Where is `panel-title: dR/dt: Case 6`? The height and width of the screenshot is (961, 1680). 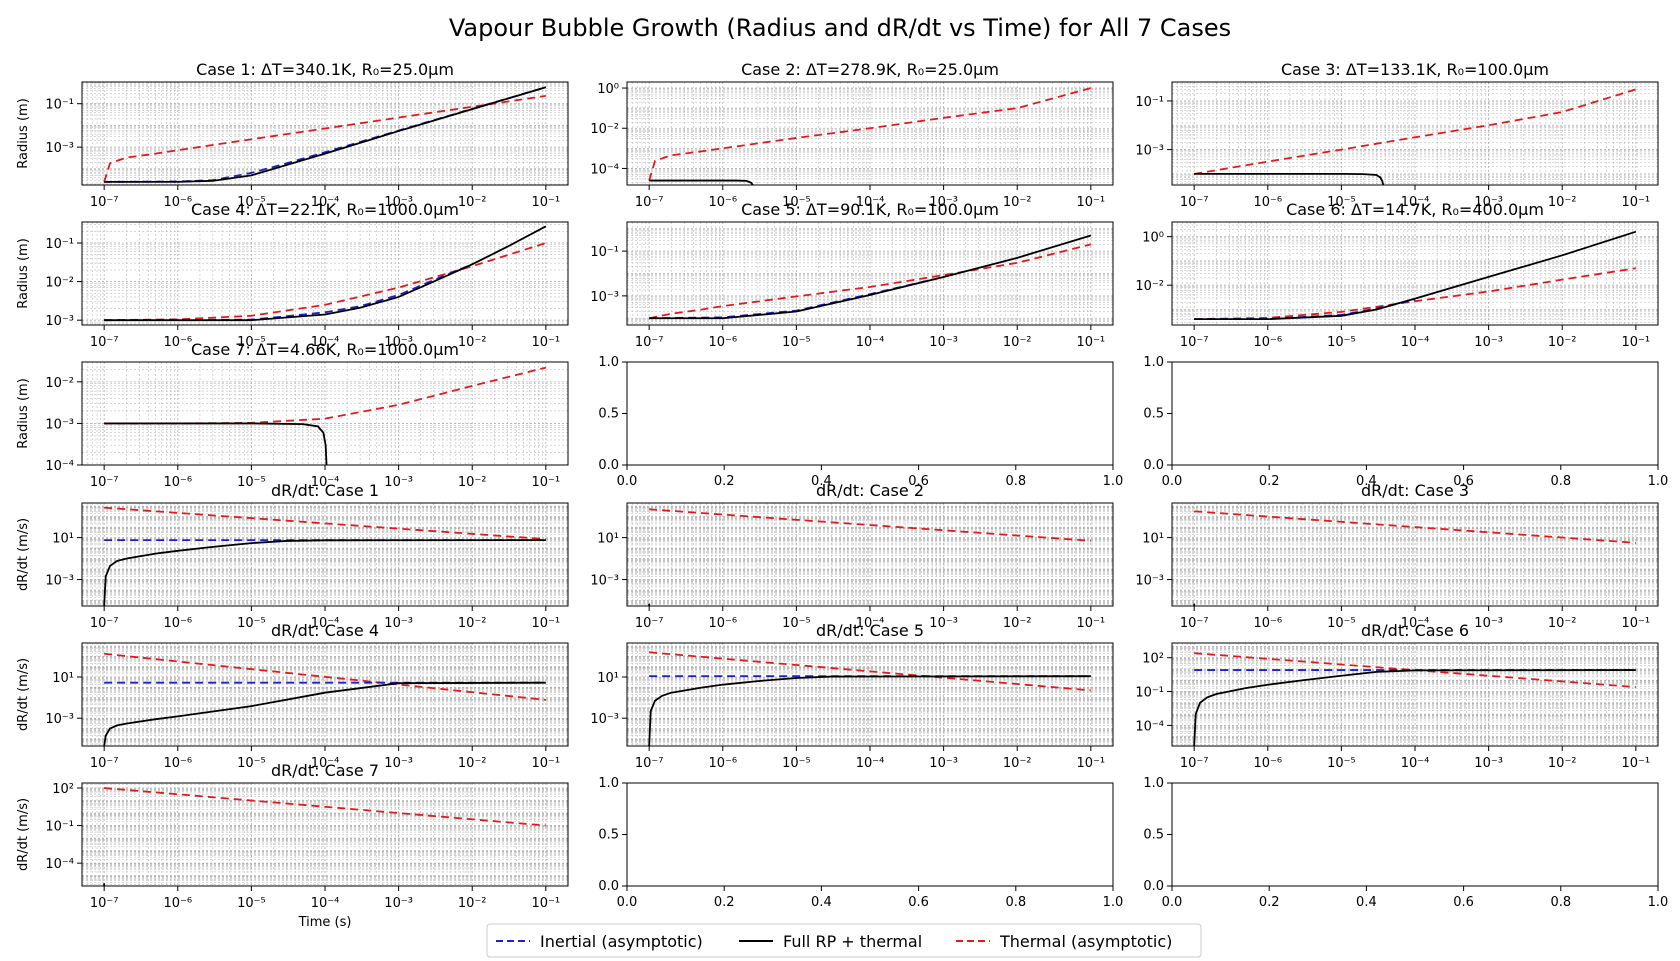 panel-title: dR/dt: Case 6 is located at coordinates (1415, 630).